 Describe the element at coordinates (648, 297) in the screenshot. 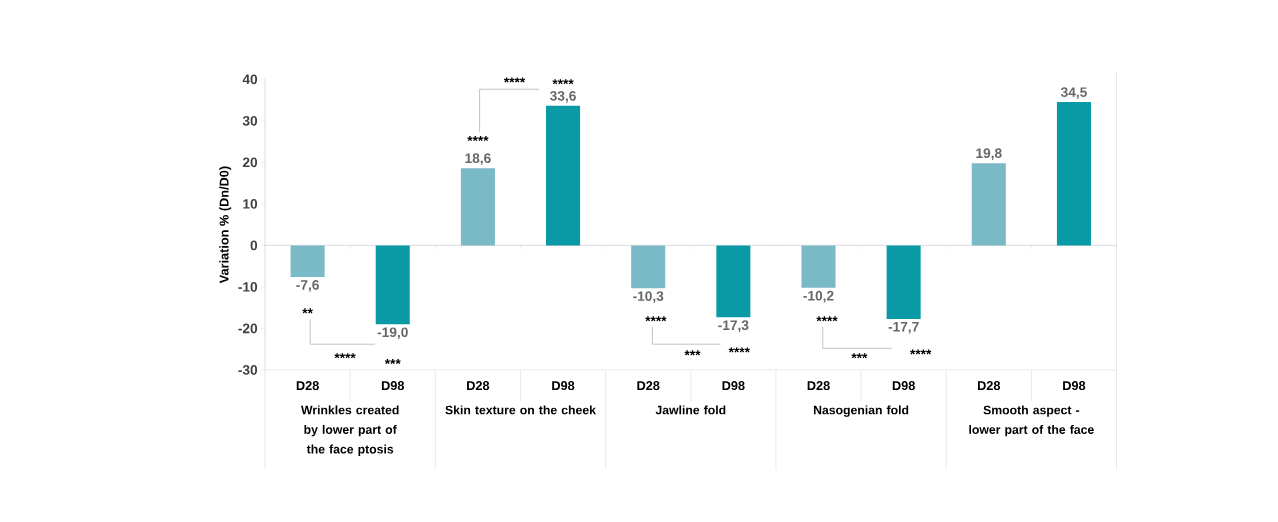

I see `data-label: -10,3` at that location.